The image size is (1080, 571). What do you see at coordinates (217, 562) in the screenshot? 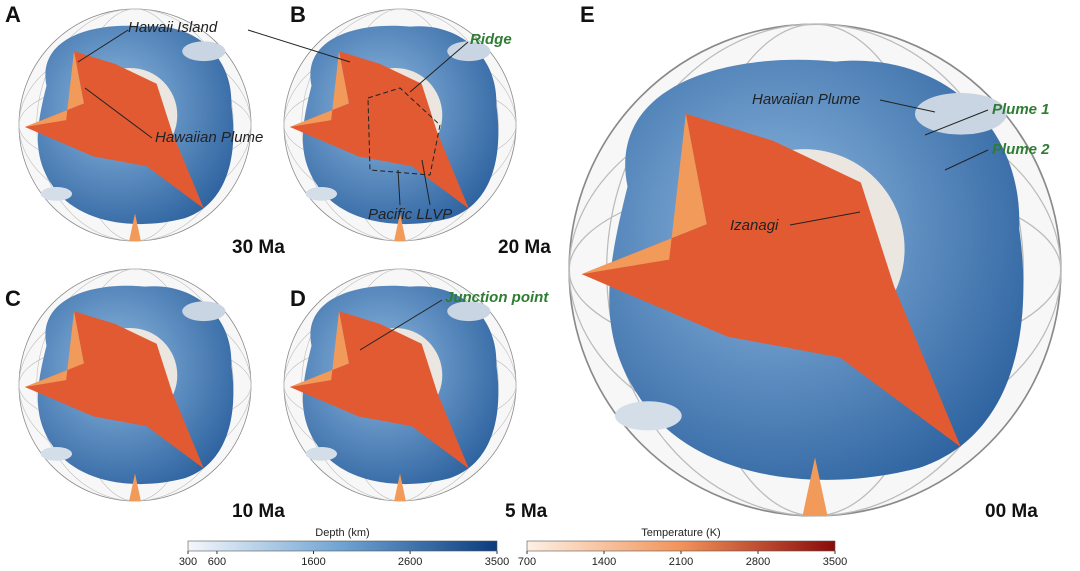
I see `colorbar-tick-label: 600` at bounding box center [217, 562].